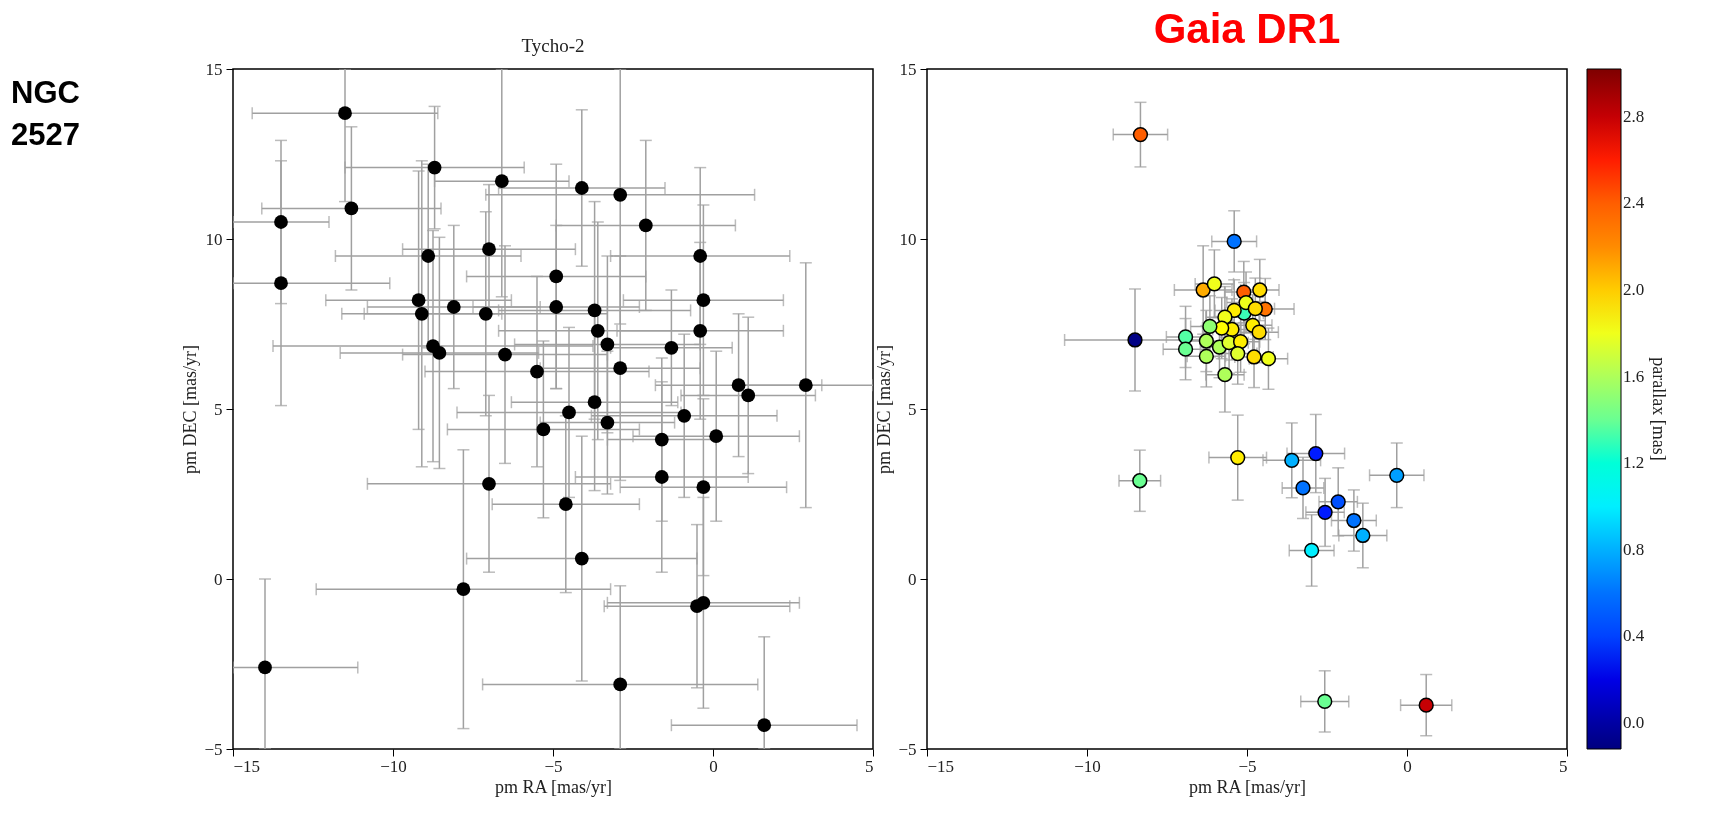 This screenshot has width=1724, height=823. What do you see at coordinates (1634, 203) in the screenshot?
I see `color-bar-label: 2.4` at bounding box center [1634, 203].